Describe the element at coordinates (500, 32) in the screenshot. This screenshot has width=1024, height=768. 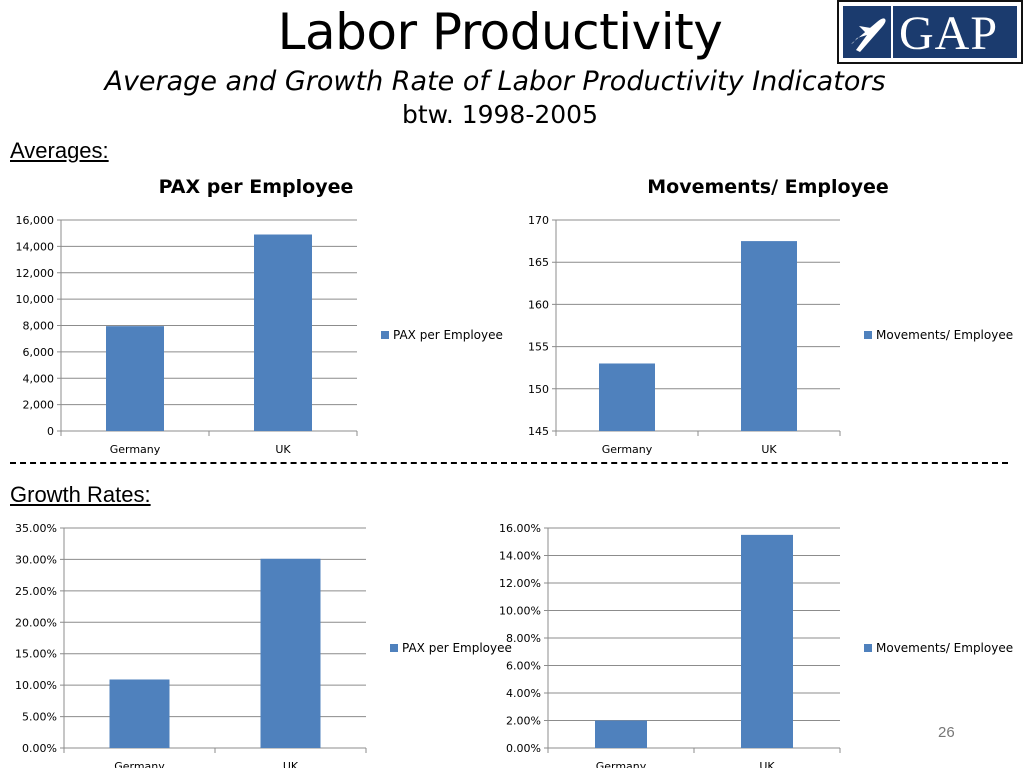
I see `page-title: Labor Productivity` at that location.